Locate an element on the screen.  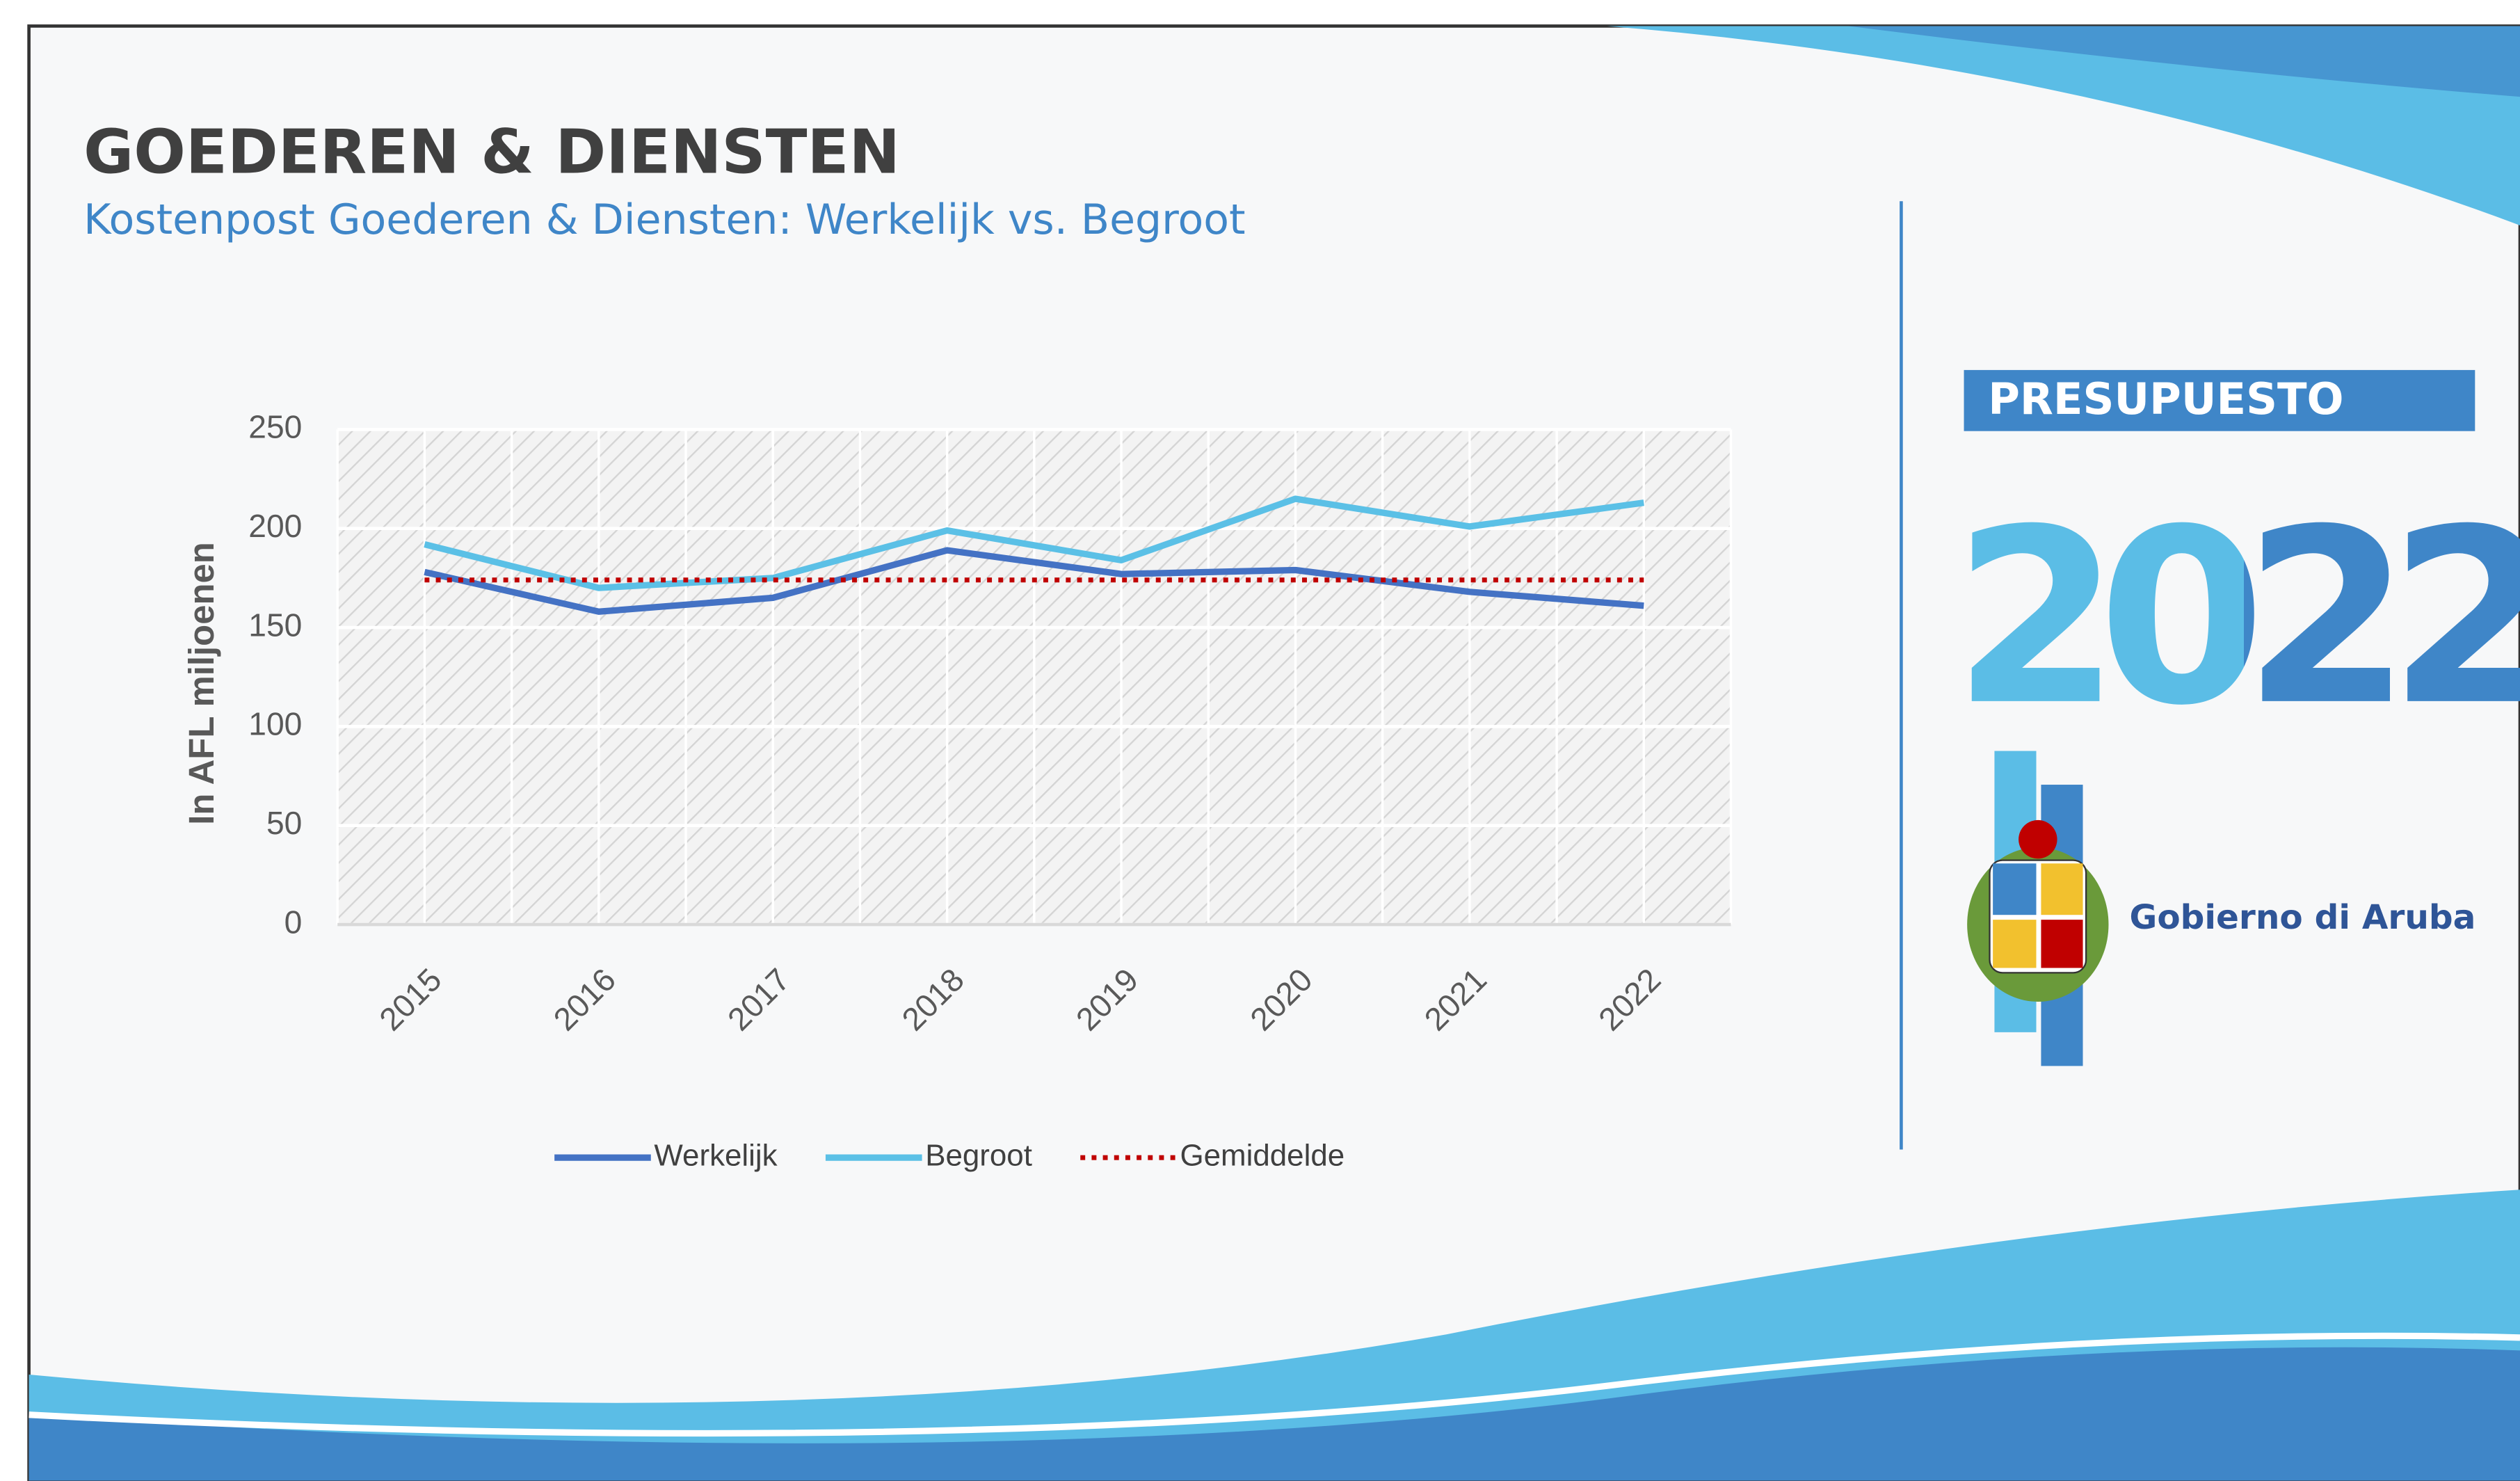
legend-label: Werkelijk is located at coordinates (716, 1156).